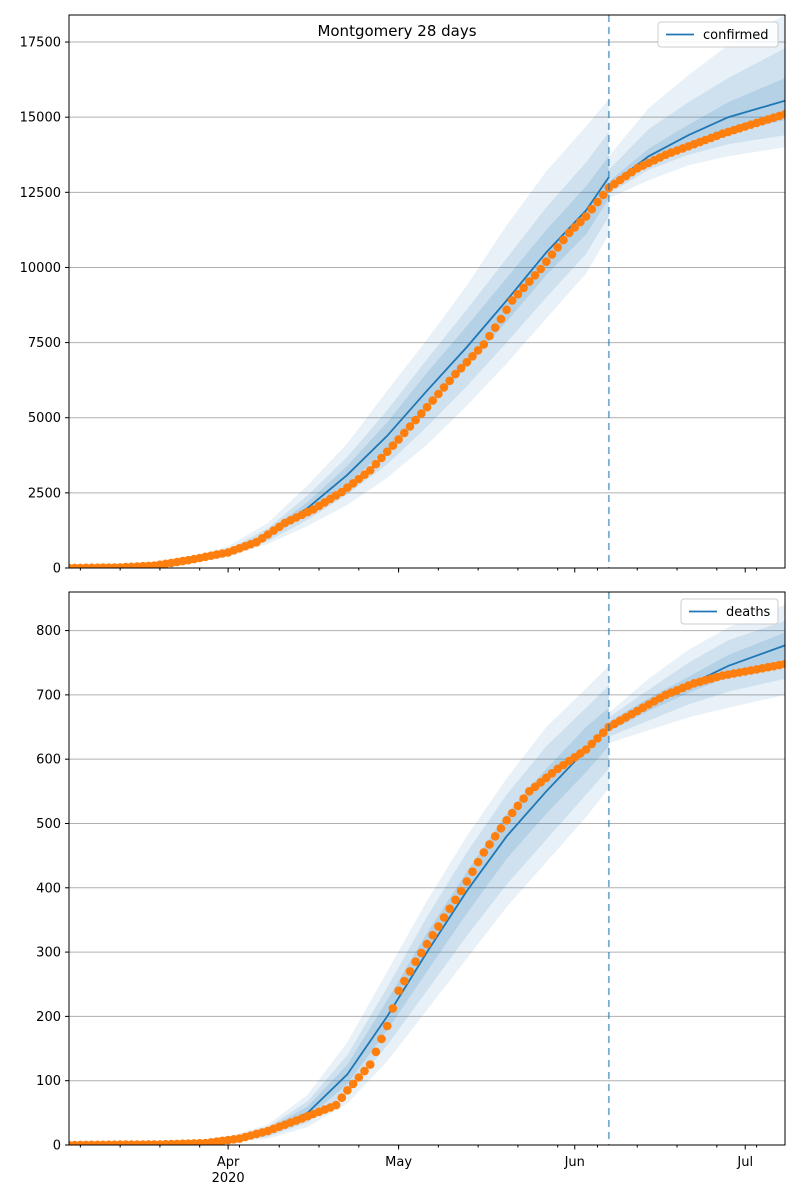 The height and width of the screenshot is (1200, 800). I want to click on y-tick-label: 5000, so click(44, 418).